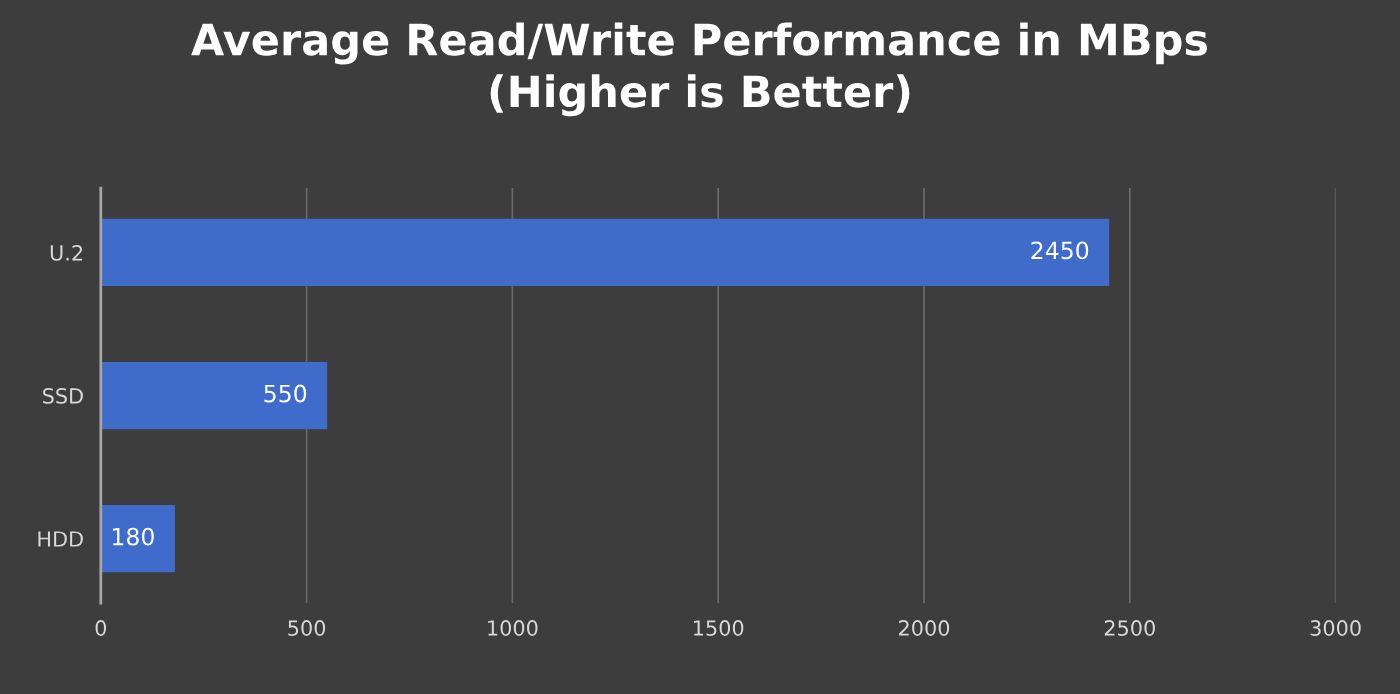 This screenshot has height=694, width=1400. Describe the element at coordinates (133, 536) in the screenshot. I see `data-label: 180` at that location.